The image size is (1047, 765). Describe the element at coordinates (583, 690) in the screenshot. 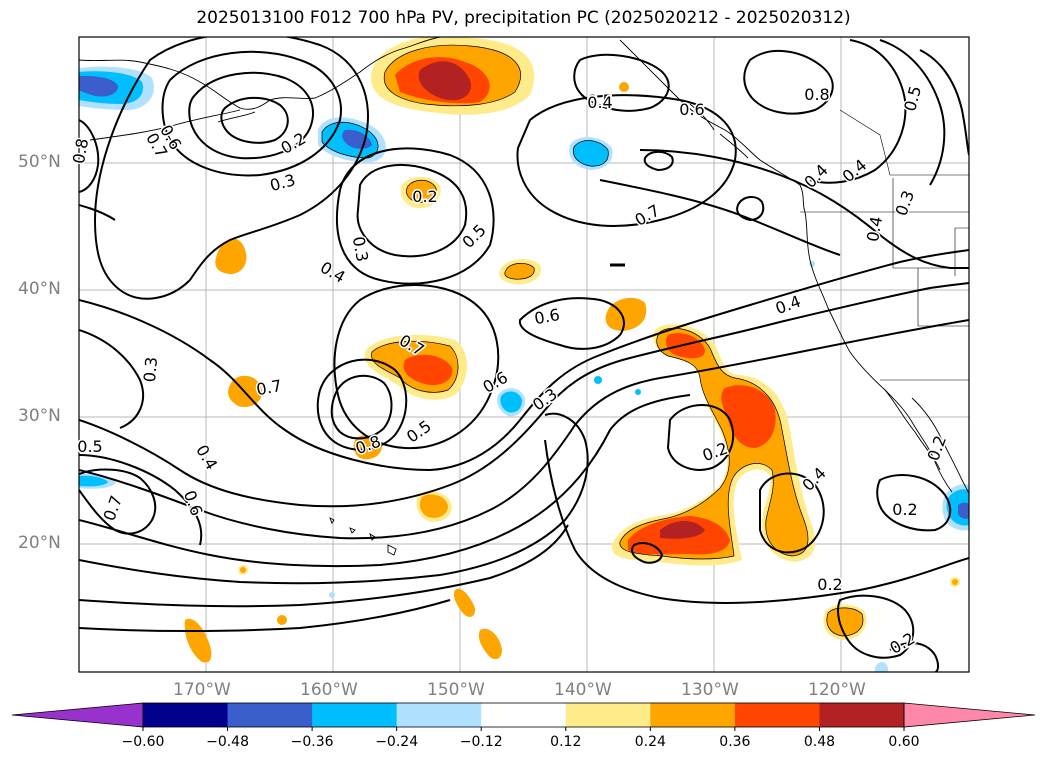

I see `lon-label-140w: 140°W` at that location.